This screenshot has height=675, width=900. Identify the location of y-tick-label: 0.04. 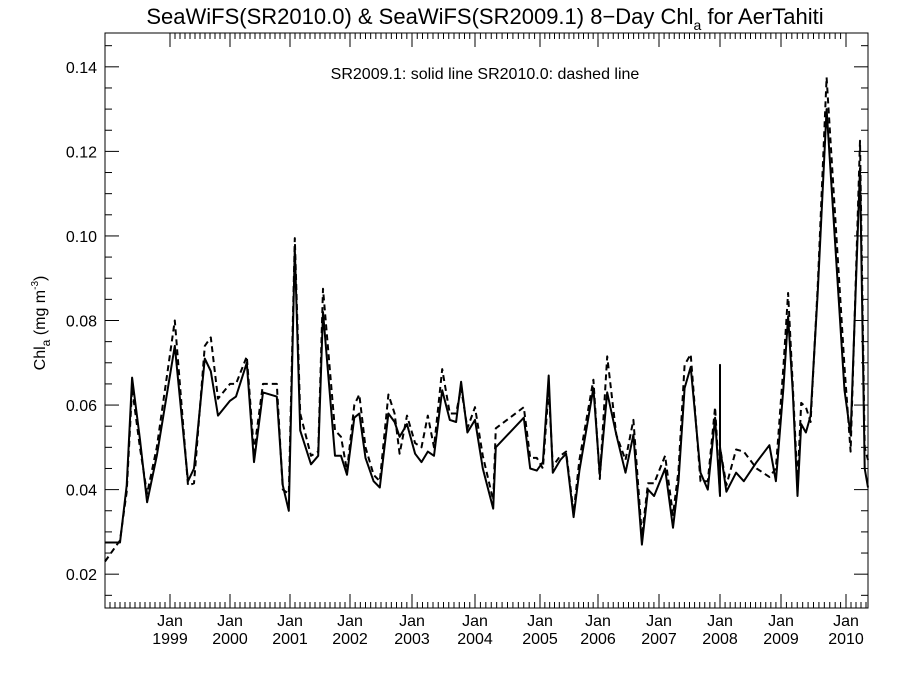
(81, 491).